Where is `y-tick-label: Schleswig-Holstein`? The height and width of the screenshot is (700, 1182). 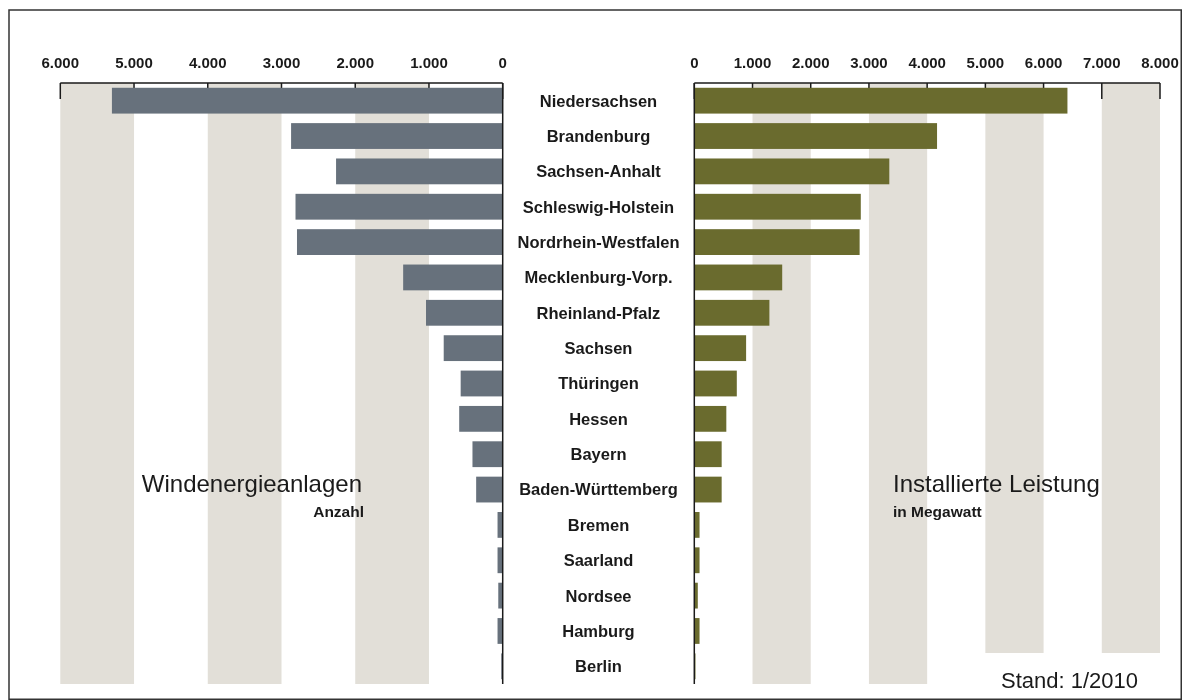 y-tick-label: Schleswig-Holstein is located at coordinates (598, 206).